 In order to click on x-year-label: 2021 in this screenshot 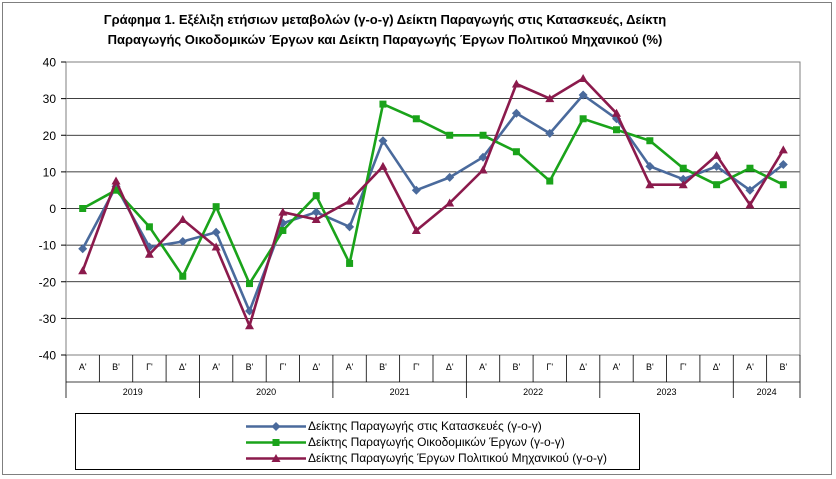, I will do `click(400, 392)`.